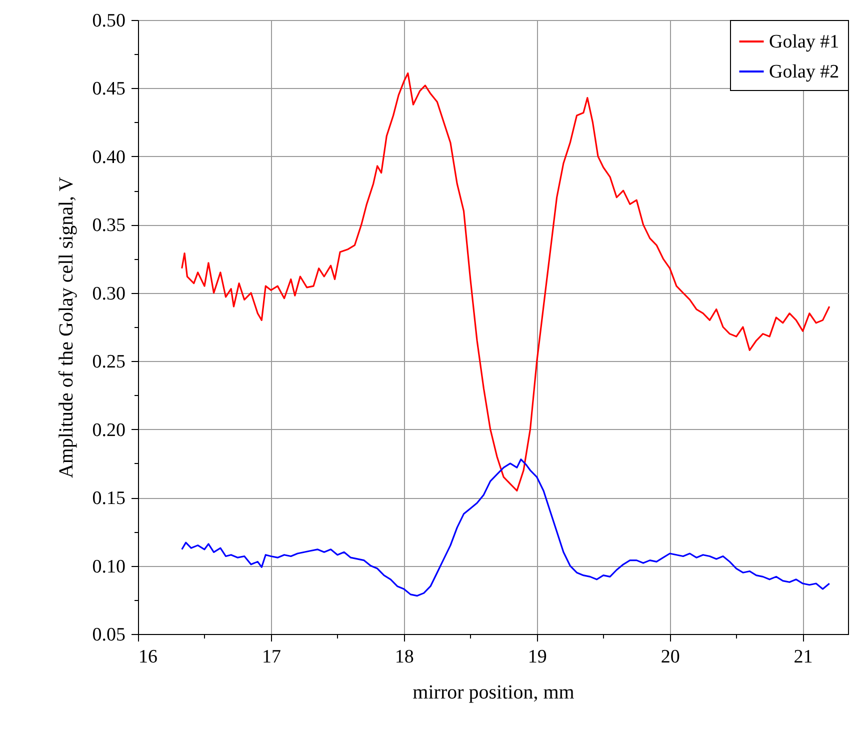 The width and height of the screenshot is (854, 740). I want to click on y-tick-label: 0.15, so click(109, 499).